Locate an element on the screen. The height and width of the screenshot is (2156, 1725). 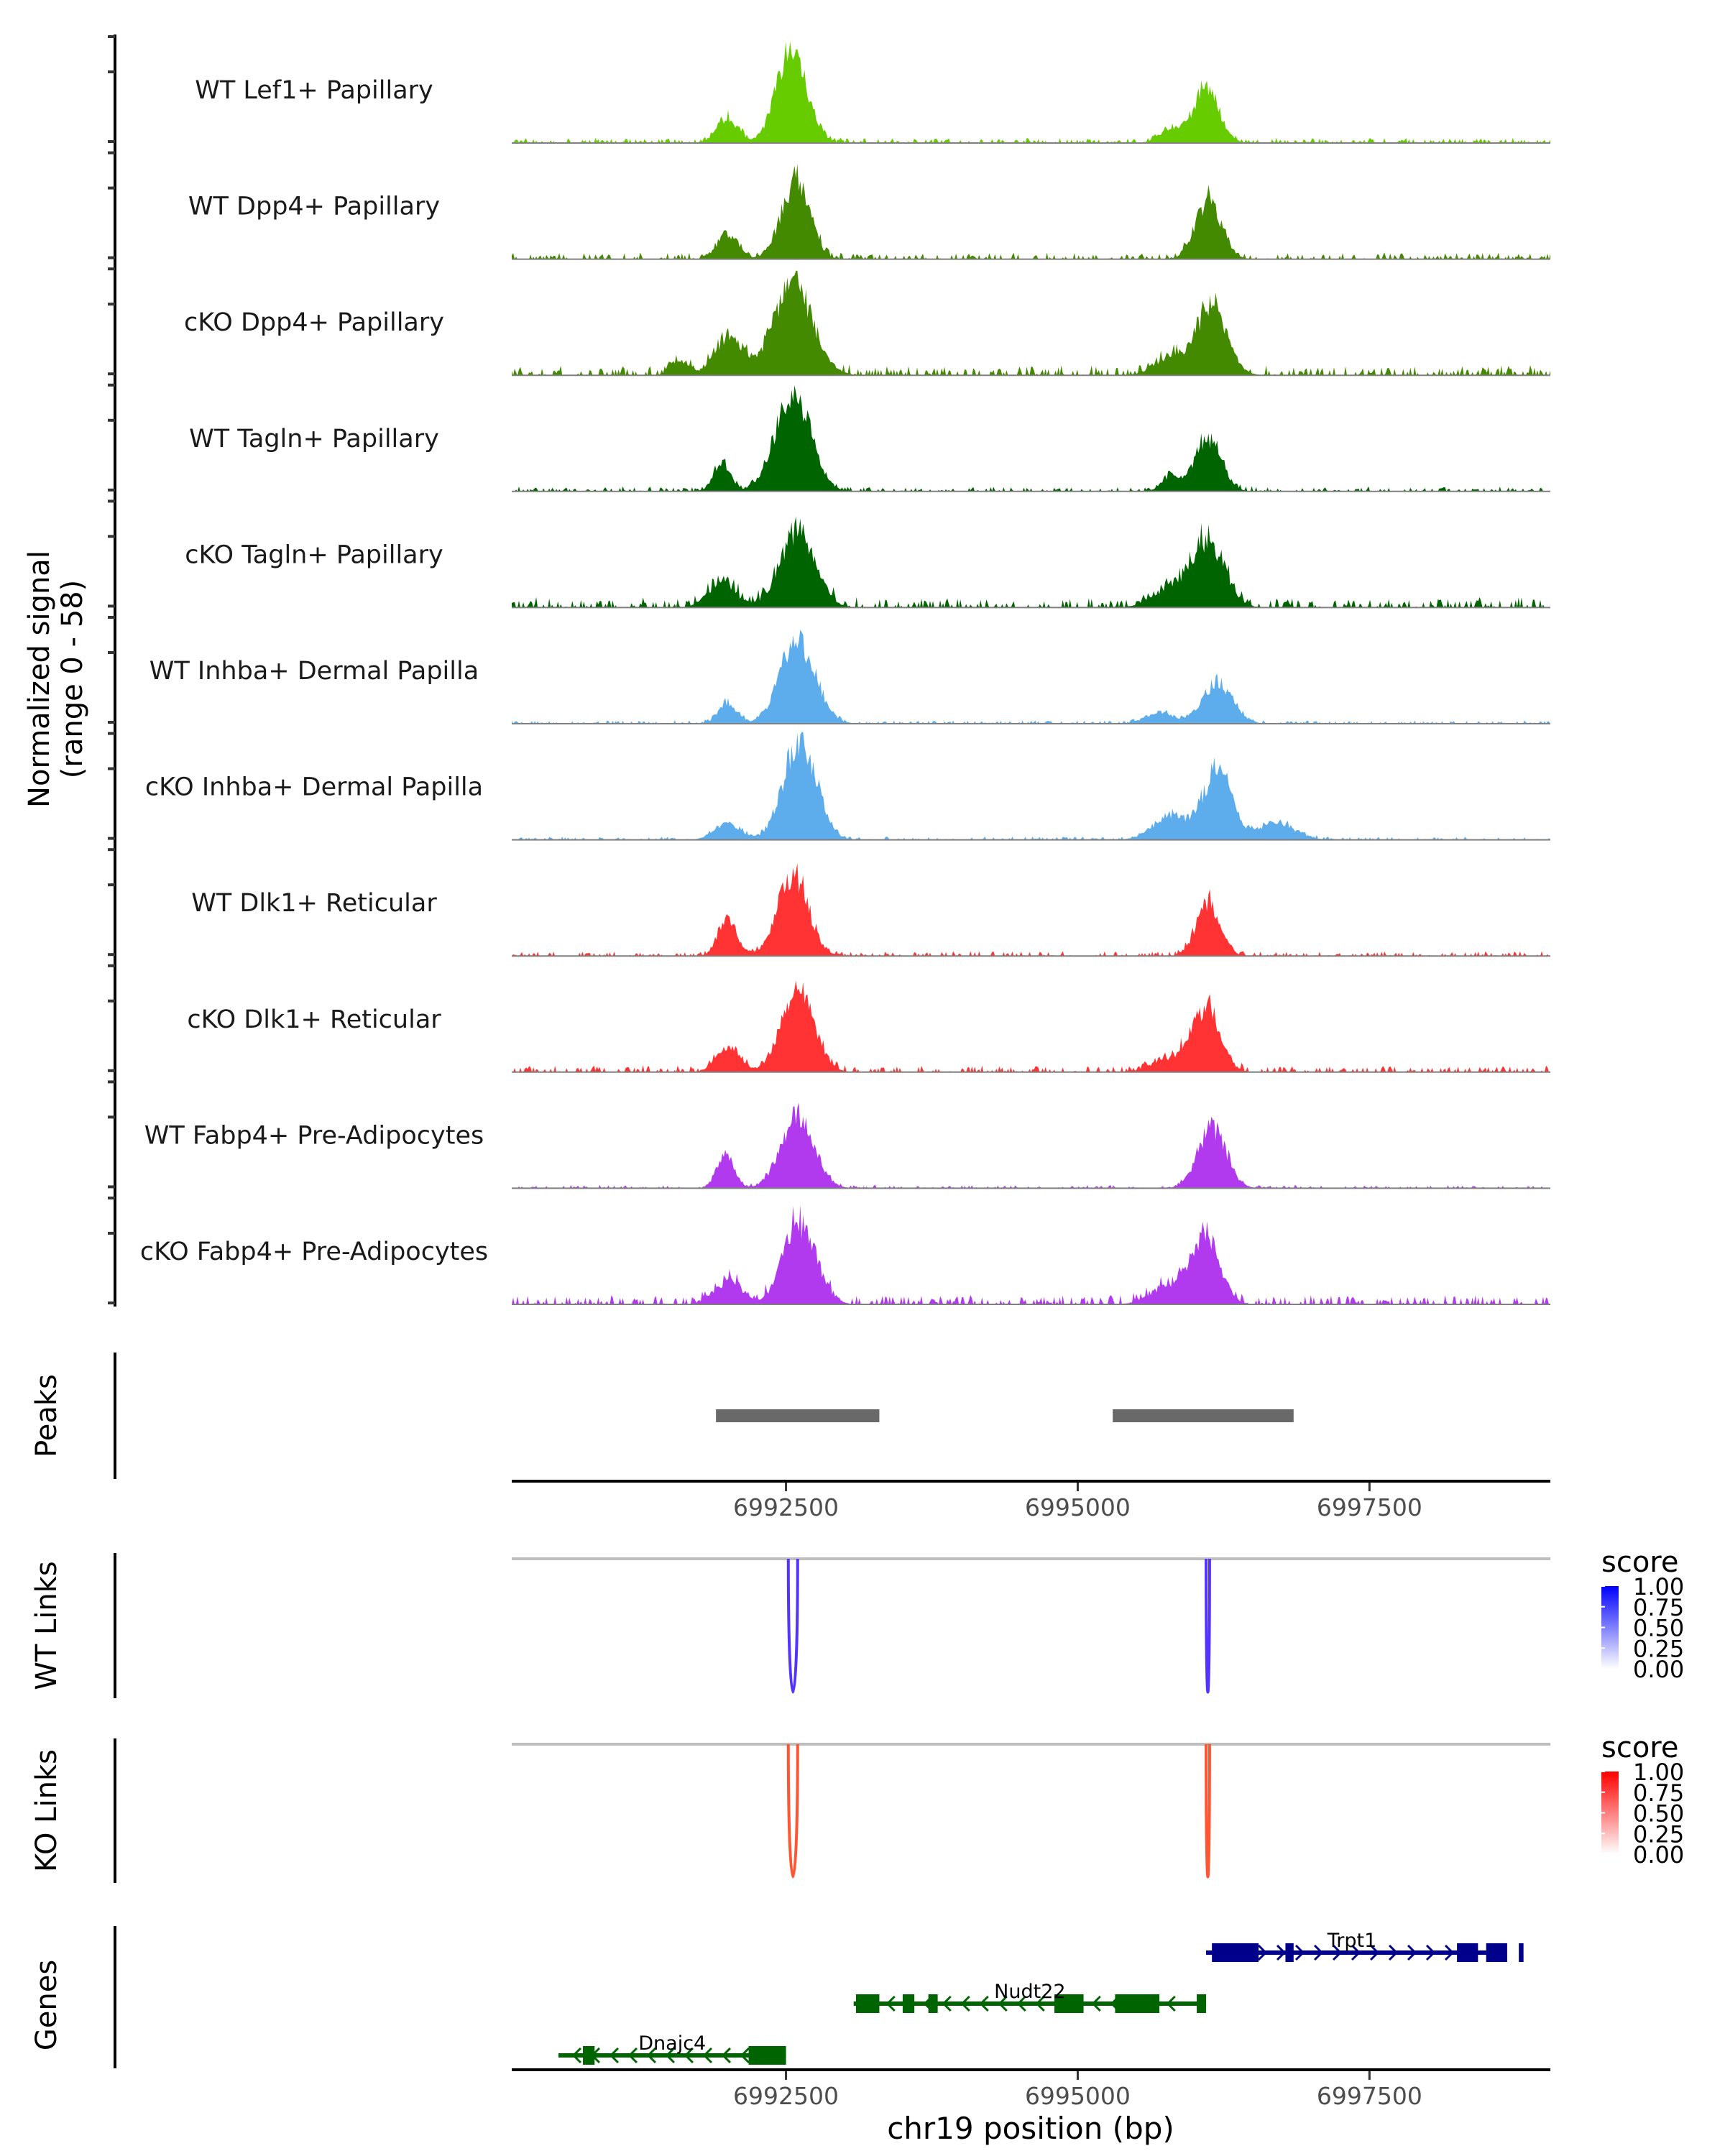
track-label: WT Dlk1+ Reticular is located at coordinates (314, 904).